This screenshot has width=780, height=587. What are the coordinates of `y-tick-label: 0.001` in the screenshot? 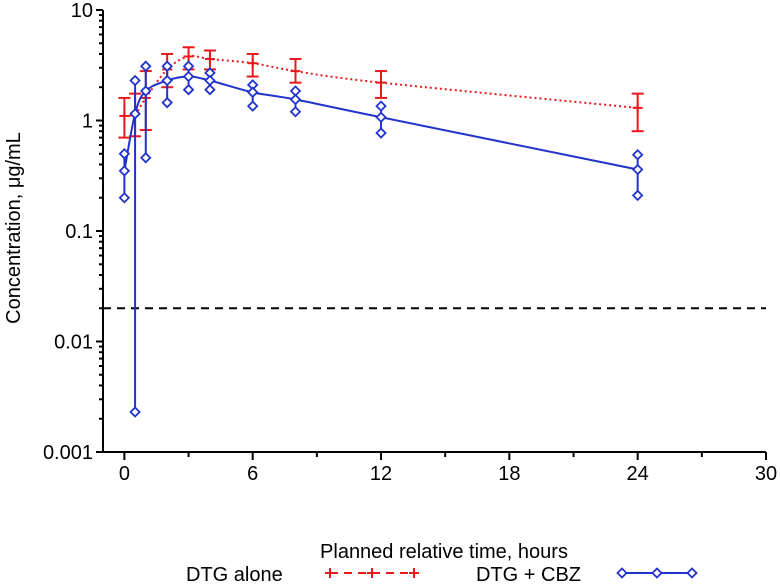 It's located at (68, 453).